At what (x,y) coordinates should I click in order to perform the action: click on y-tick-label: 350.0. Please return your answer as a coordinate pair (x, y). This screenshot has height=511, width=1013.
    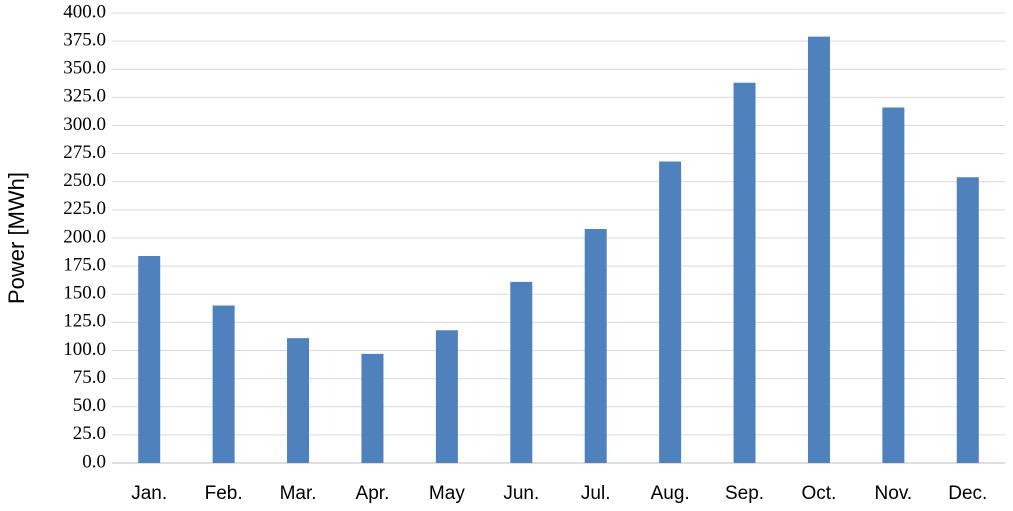
    Looking at the image, I should click on (84, 68).